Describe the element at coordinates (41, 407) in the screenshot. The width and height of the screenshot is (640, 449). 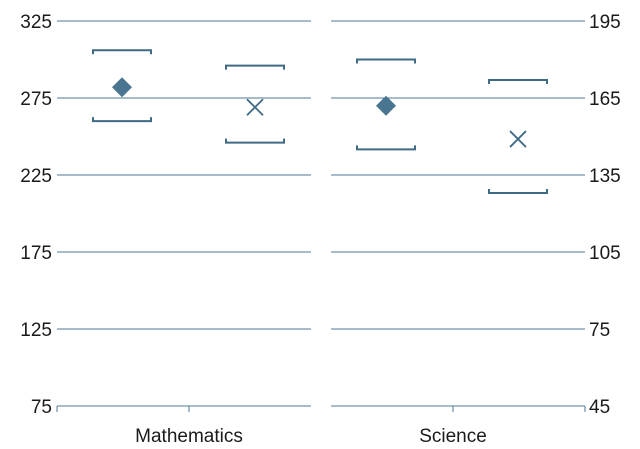
I see `mathematics-tick-label-75: 75` at that location.